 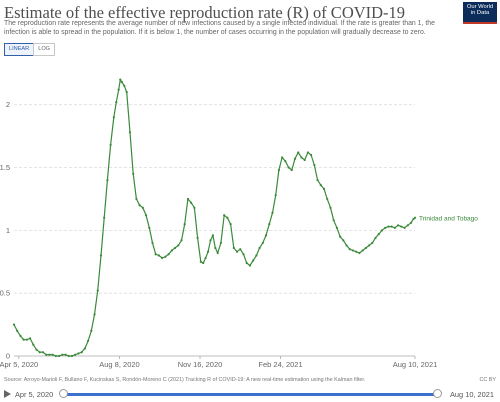 I want to click on license-link: CC BY, so click(x=487, y=380).